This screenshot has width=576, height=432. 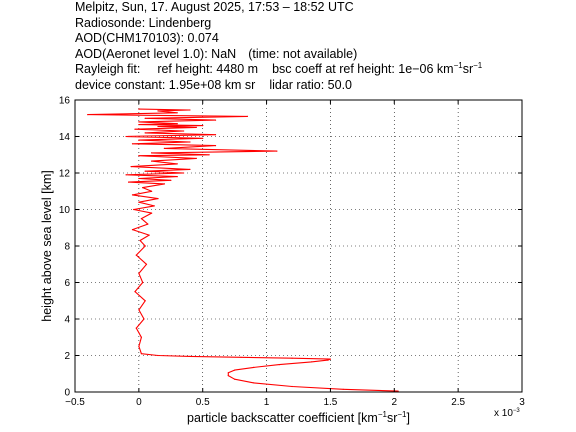 What do you see at coordinates (203, 402) in the screenshot?
I see `x-tick-label: 0.5` at bounding box center [203, 402].